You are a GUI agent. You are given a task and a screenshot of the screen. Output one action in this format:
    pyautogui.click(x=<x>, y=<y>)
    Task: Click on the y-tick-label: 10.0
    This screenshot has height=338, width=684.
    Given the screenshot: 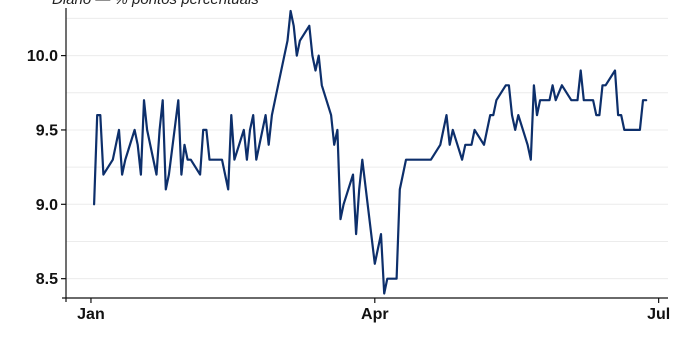 What is the action you would take?
    pyautogui.click(x=42, y=56)
    